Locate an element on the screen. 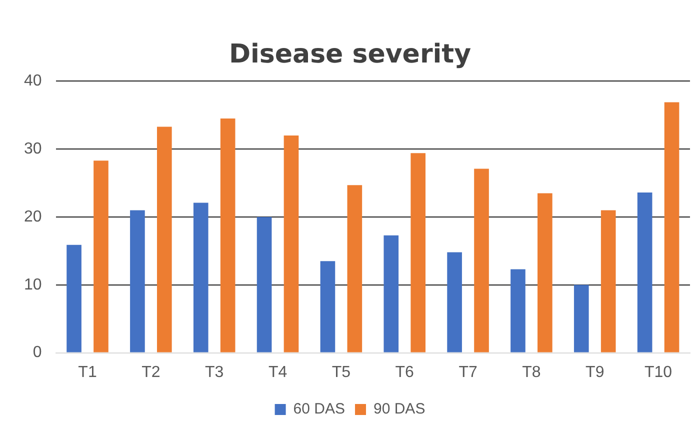  legend-label: 60 DAS is located at coordinates (319, 409).